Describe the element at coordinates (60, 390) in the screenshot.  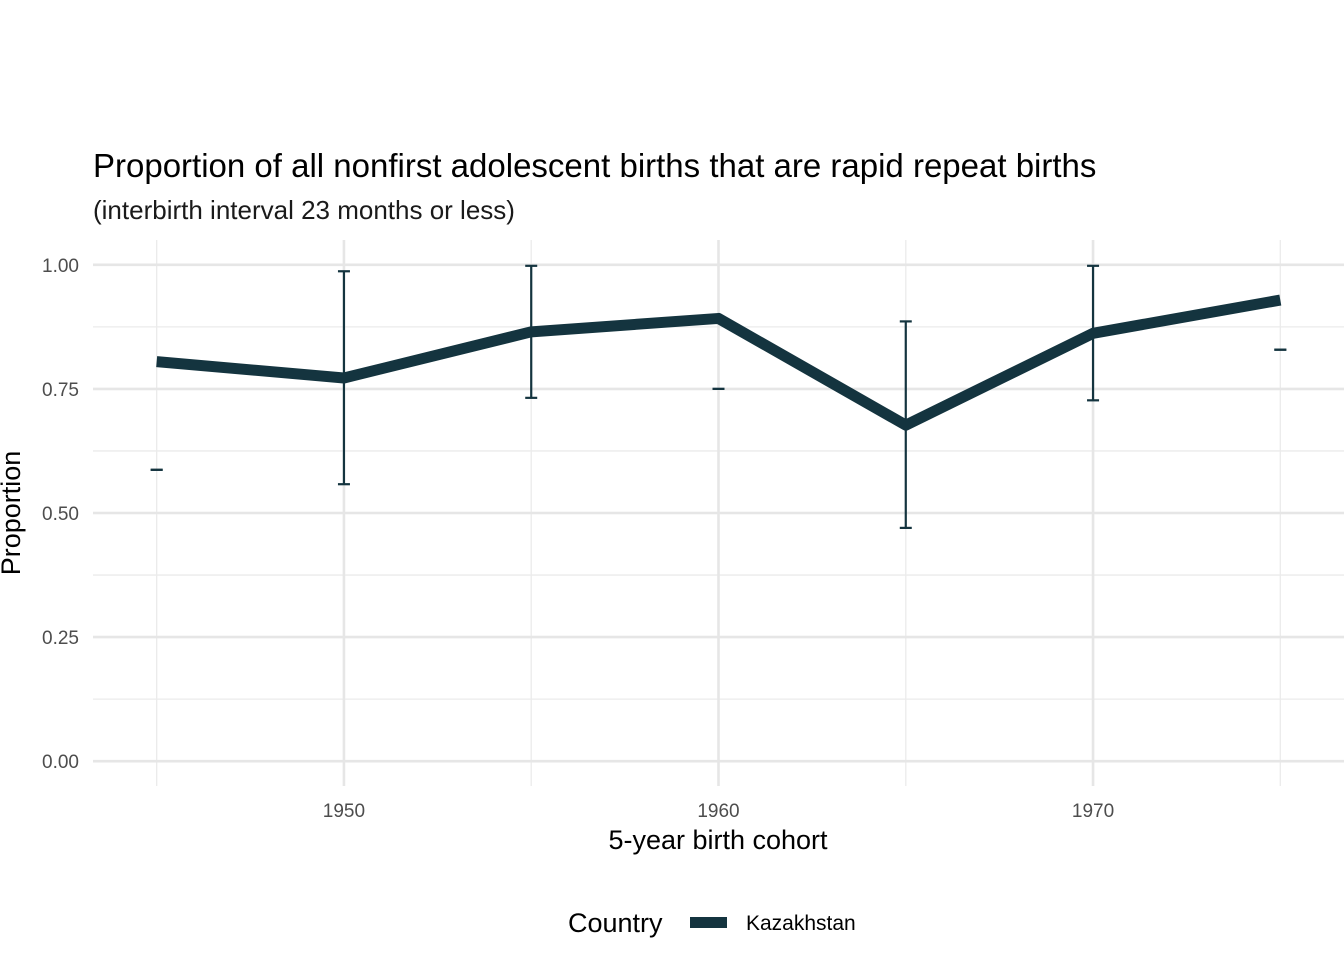
I see `y-tick-label: 0.75` at that location.